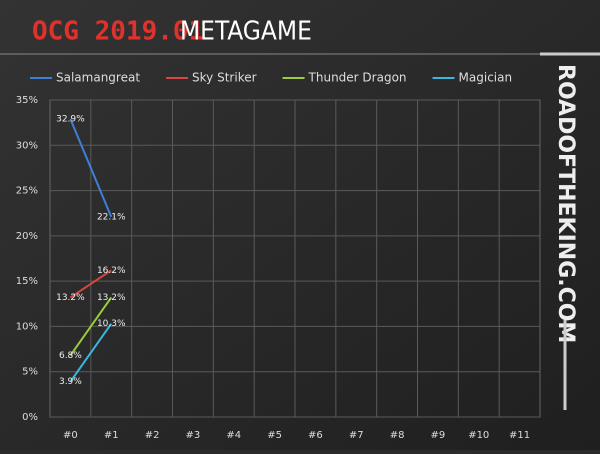 Image resolution: width=600 pixels, height=454 pixels. Describe the element at coordinates (27, 236) in the screenshot. I see `y-tick-label: 20%` at that location.